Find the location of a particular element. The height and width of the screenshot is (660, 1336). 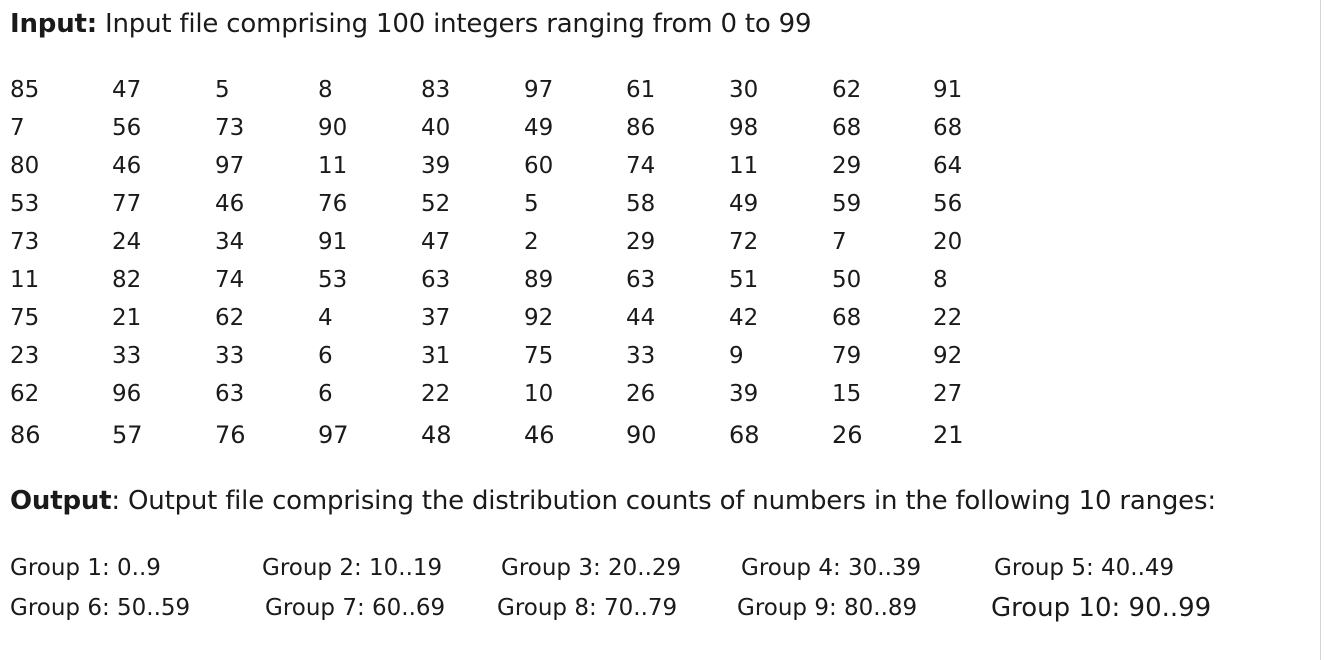

number-cell: 31 is located at coordinates (436, 356).